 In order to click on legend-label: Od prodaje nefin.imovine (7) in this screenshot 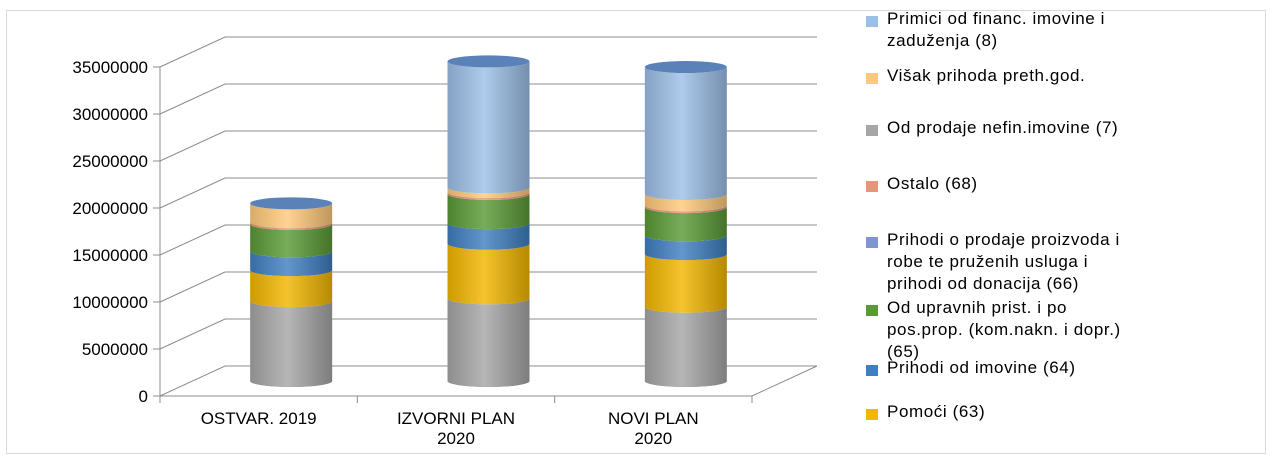, I will do `click(1003, 127)`.